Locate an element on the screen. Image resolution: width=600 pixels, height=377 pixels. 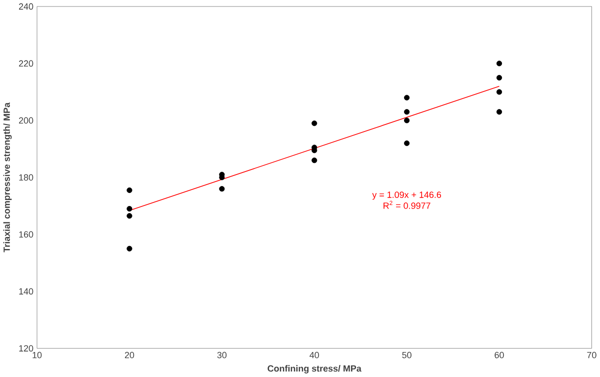
x-tick-label: 20 is located at coordinates (129, 355).